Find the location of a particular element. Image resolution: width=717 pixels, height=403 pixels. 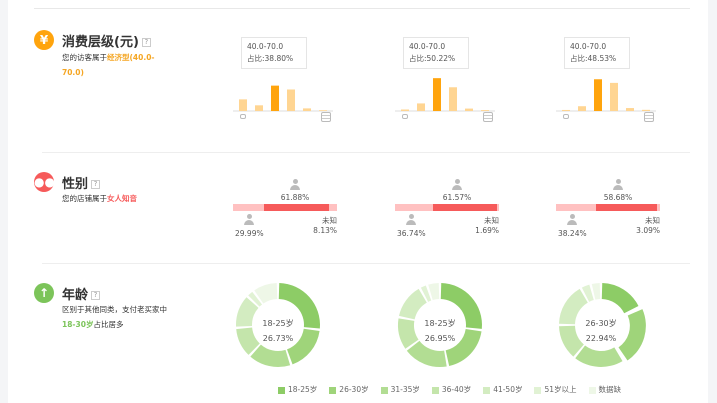

bar-tooltip: 40.0-70.0 占比:38.80% is located at coordinates (274, 53).